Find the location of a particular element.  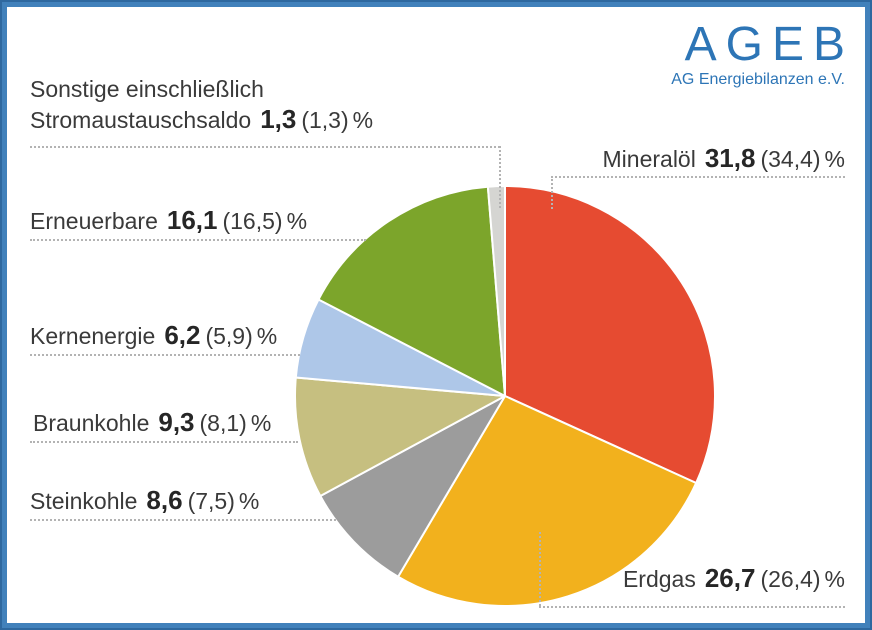

ageb-logo: AGEB AG Energiebilanzen e.V. is located at coordinates (758, 54).